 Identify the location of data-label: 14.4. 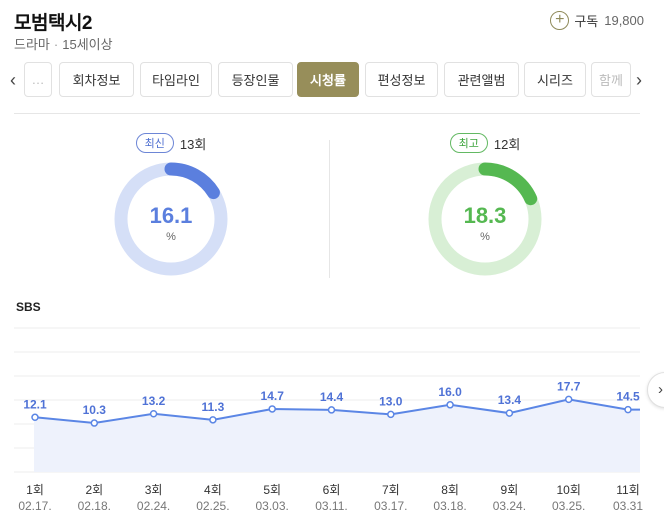
(332, 397).